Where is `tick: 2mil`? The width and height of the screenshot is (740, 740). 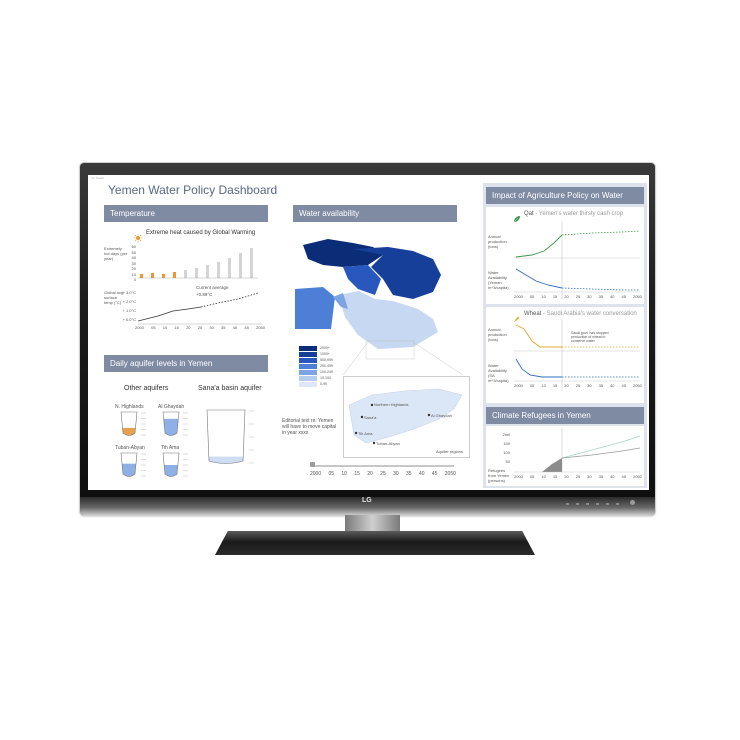 tick: 2mil is located at coordinates (506, 434).